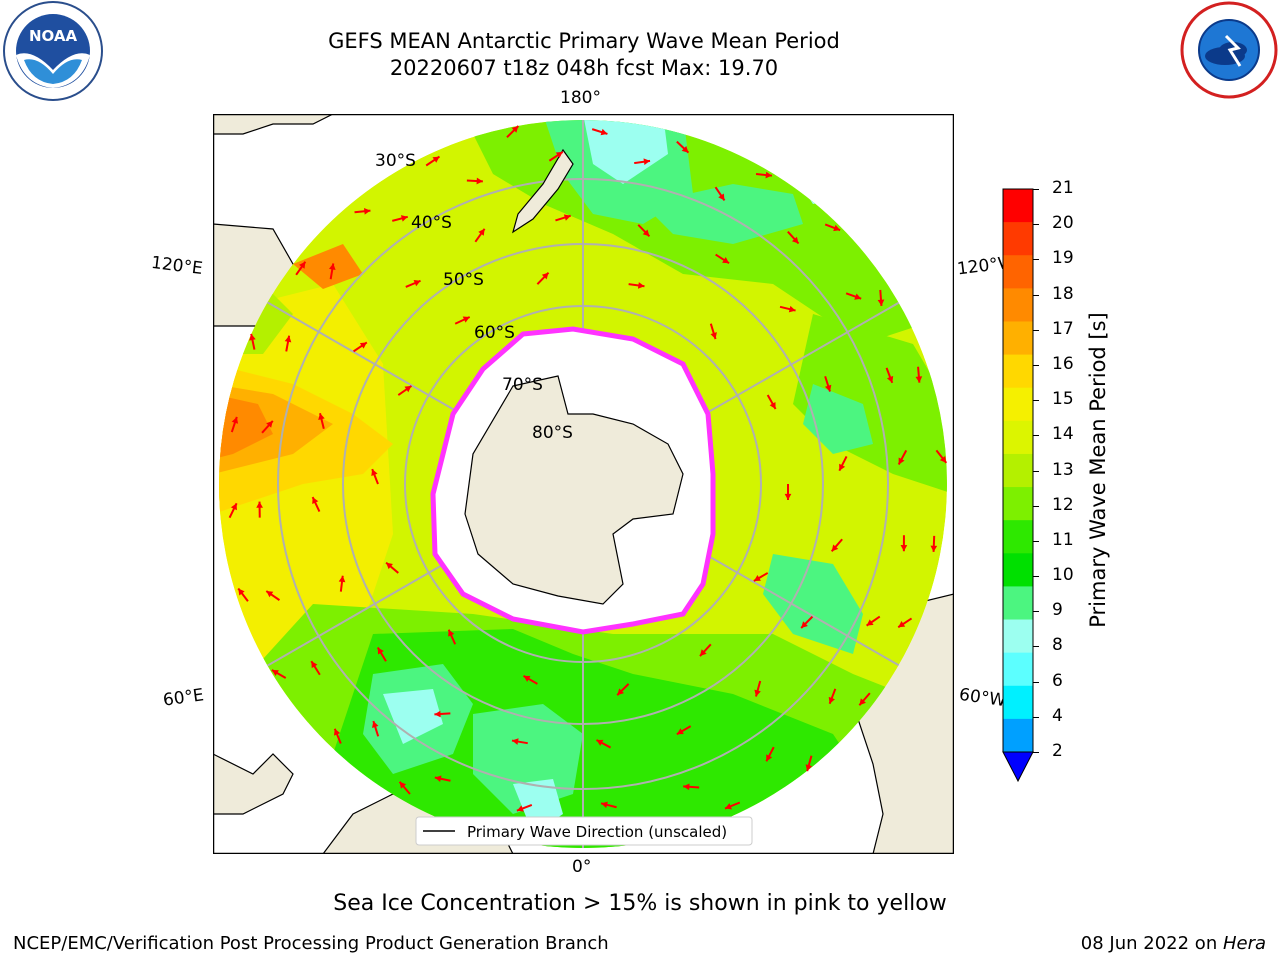 The height and width of the screenshot is (960, 1280). I want to click on lat-label-50s: 50°S, so click(463, 280).